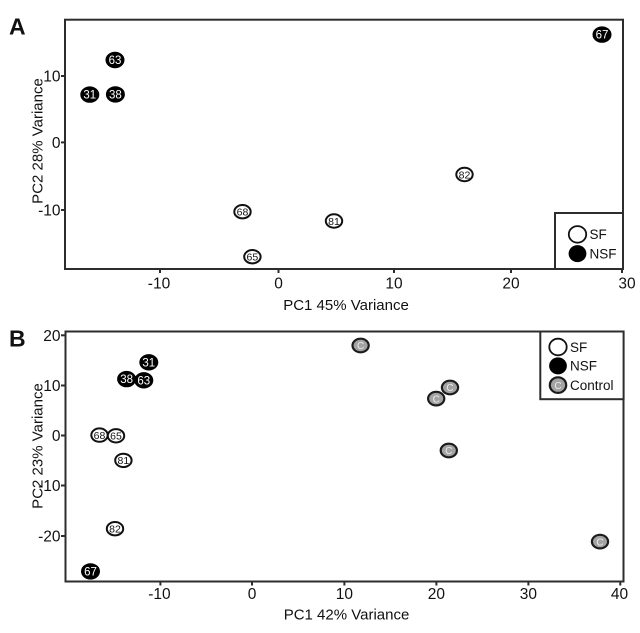  I want to click on svg-text: PC1 42% Variance, so click(347, 615).